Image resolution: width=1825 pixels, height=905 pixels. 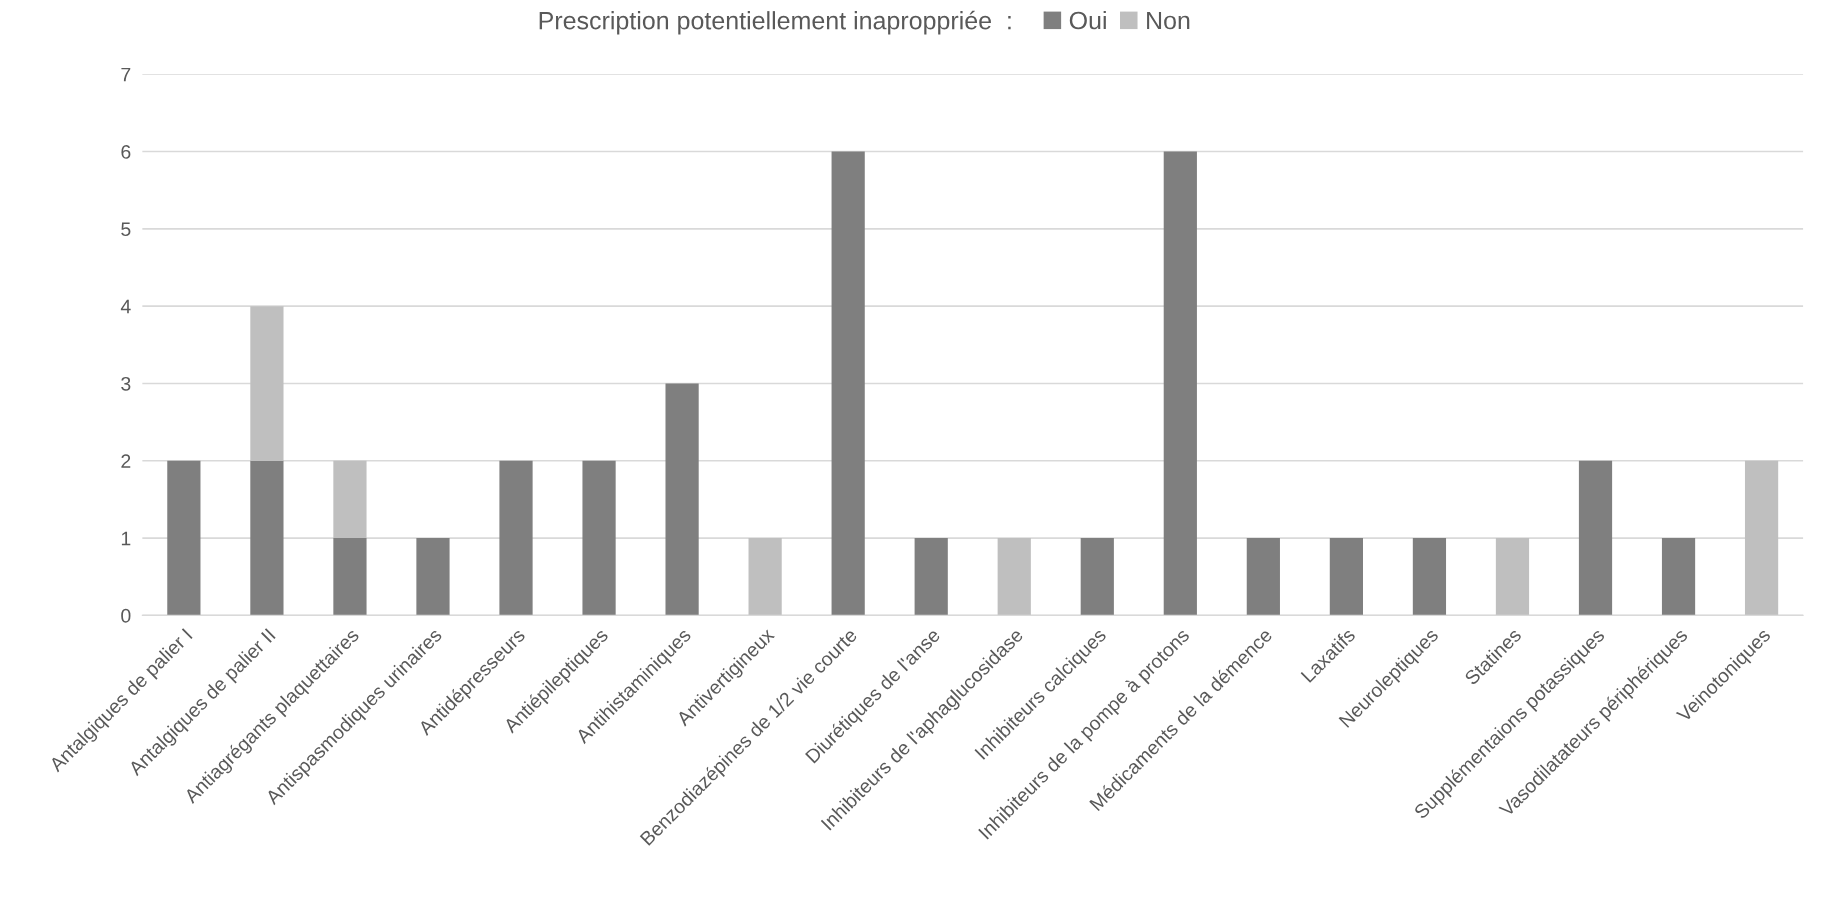 I want to click on legend-label: Non, so click(x=1168, y=20).